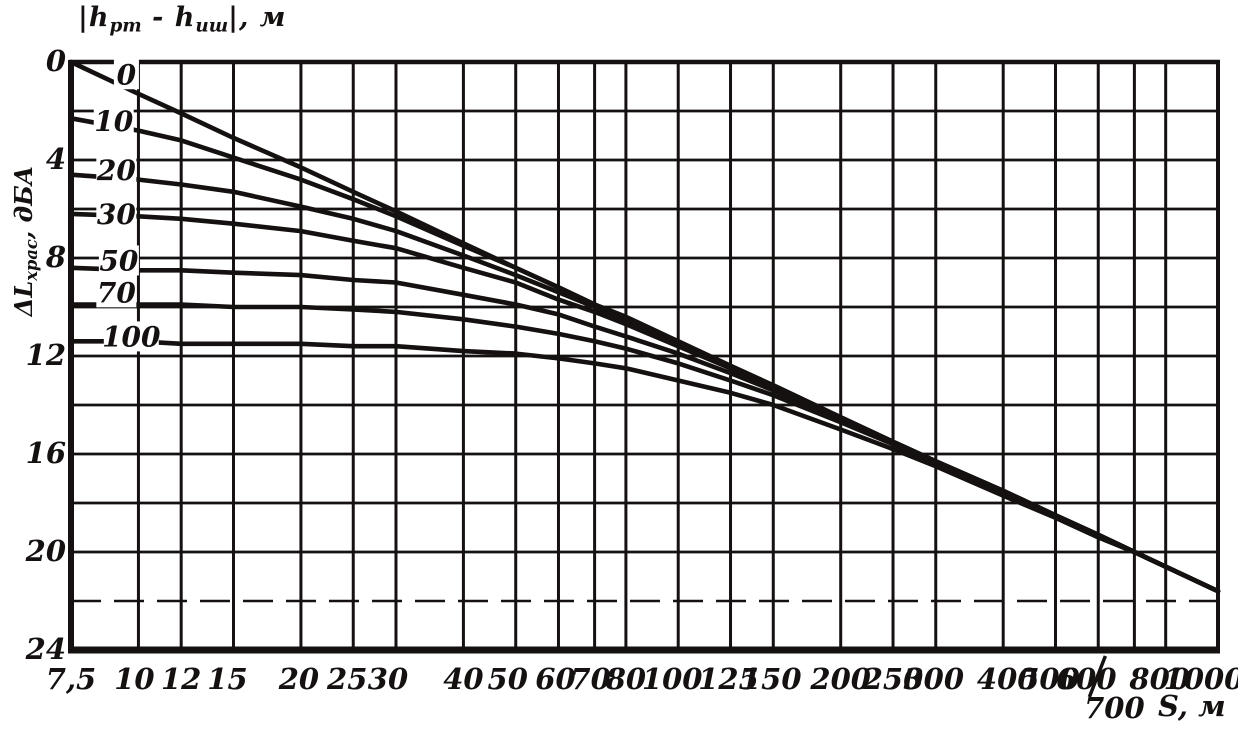 The image size is (1238, 729). Describe the element at coordinates (56, 61) in the screenshot. I see `y-tick-label-0: 0` at that location.